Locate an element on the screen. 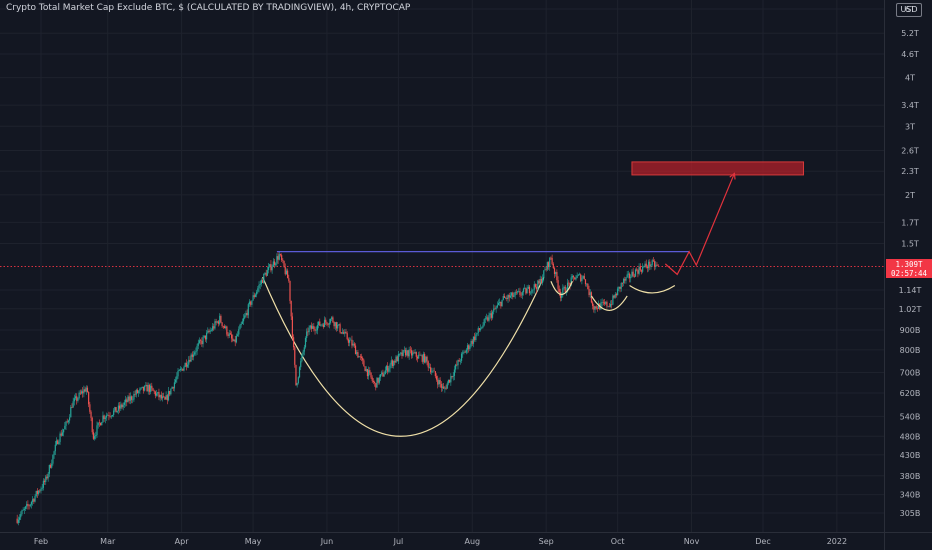 This screenshot has width=932, height=550. y-tick-label: 2.3T is located at coordinates (910, 171).